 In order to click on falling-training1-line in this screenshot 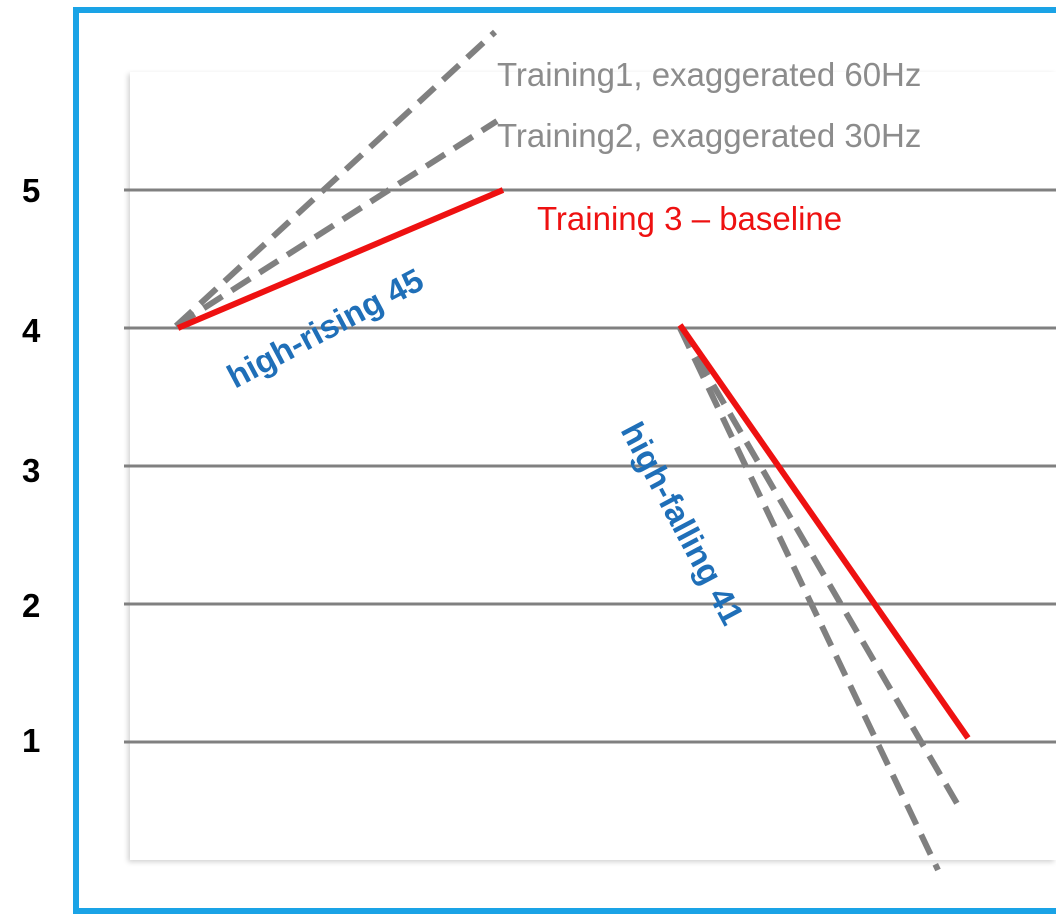, I will do `click(809, 599)`.